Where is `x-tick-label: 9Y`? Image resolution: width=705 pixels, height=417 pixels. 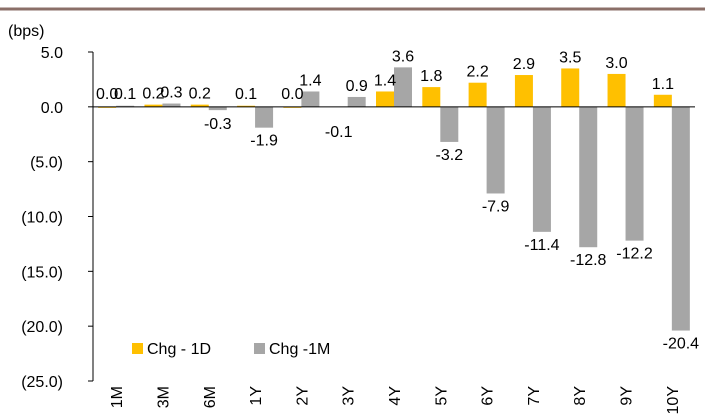 x-tick-label: 9Y is located at coordinates (627, 396).